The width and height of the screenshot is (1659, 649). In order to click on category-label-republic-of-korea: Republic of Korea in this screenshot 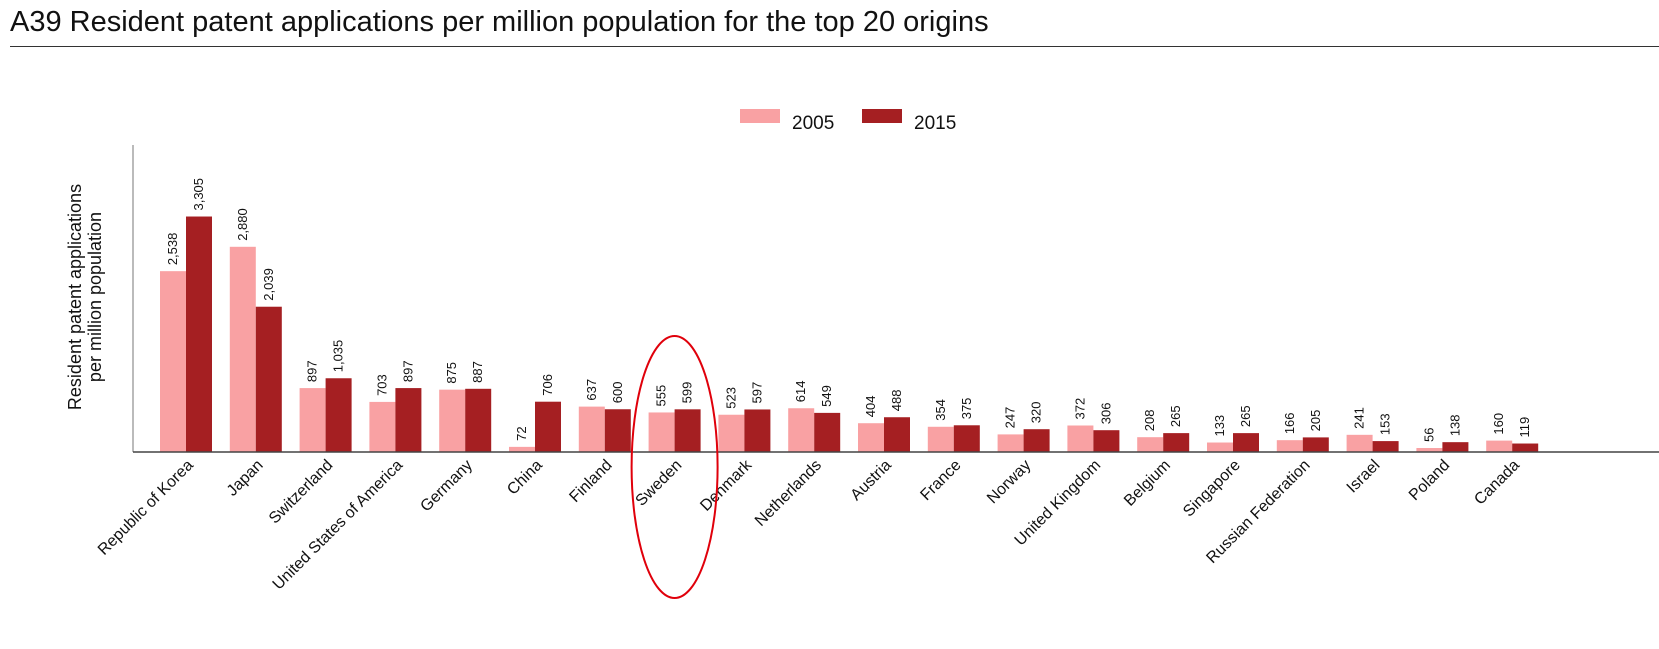, I will do `click(146, 508)`.